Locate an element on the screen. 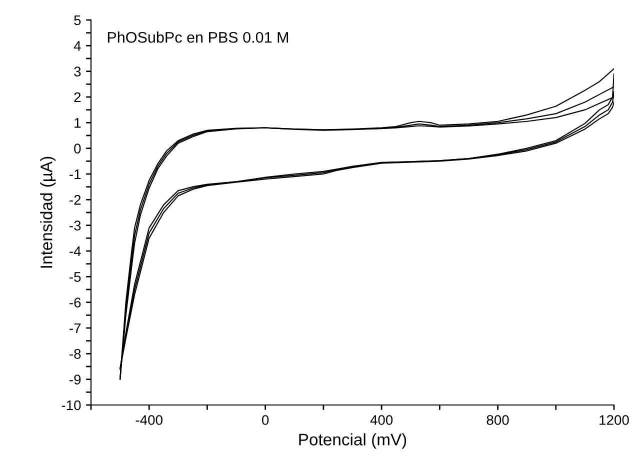 The width and height of the screenshot is (633, 457). y-tick-label: 0 is located at coordinates (77, 149).